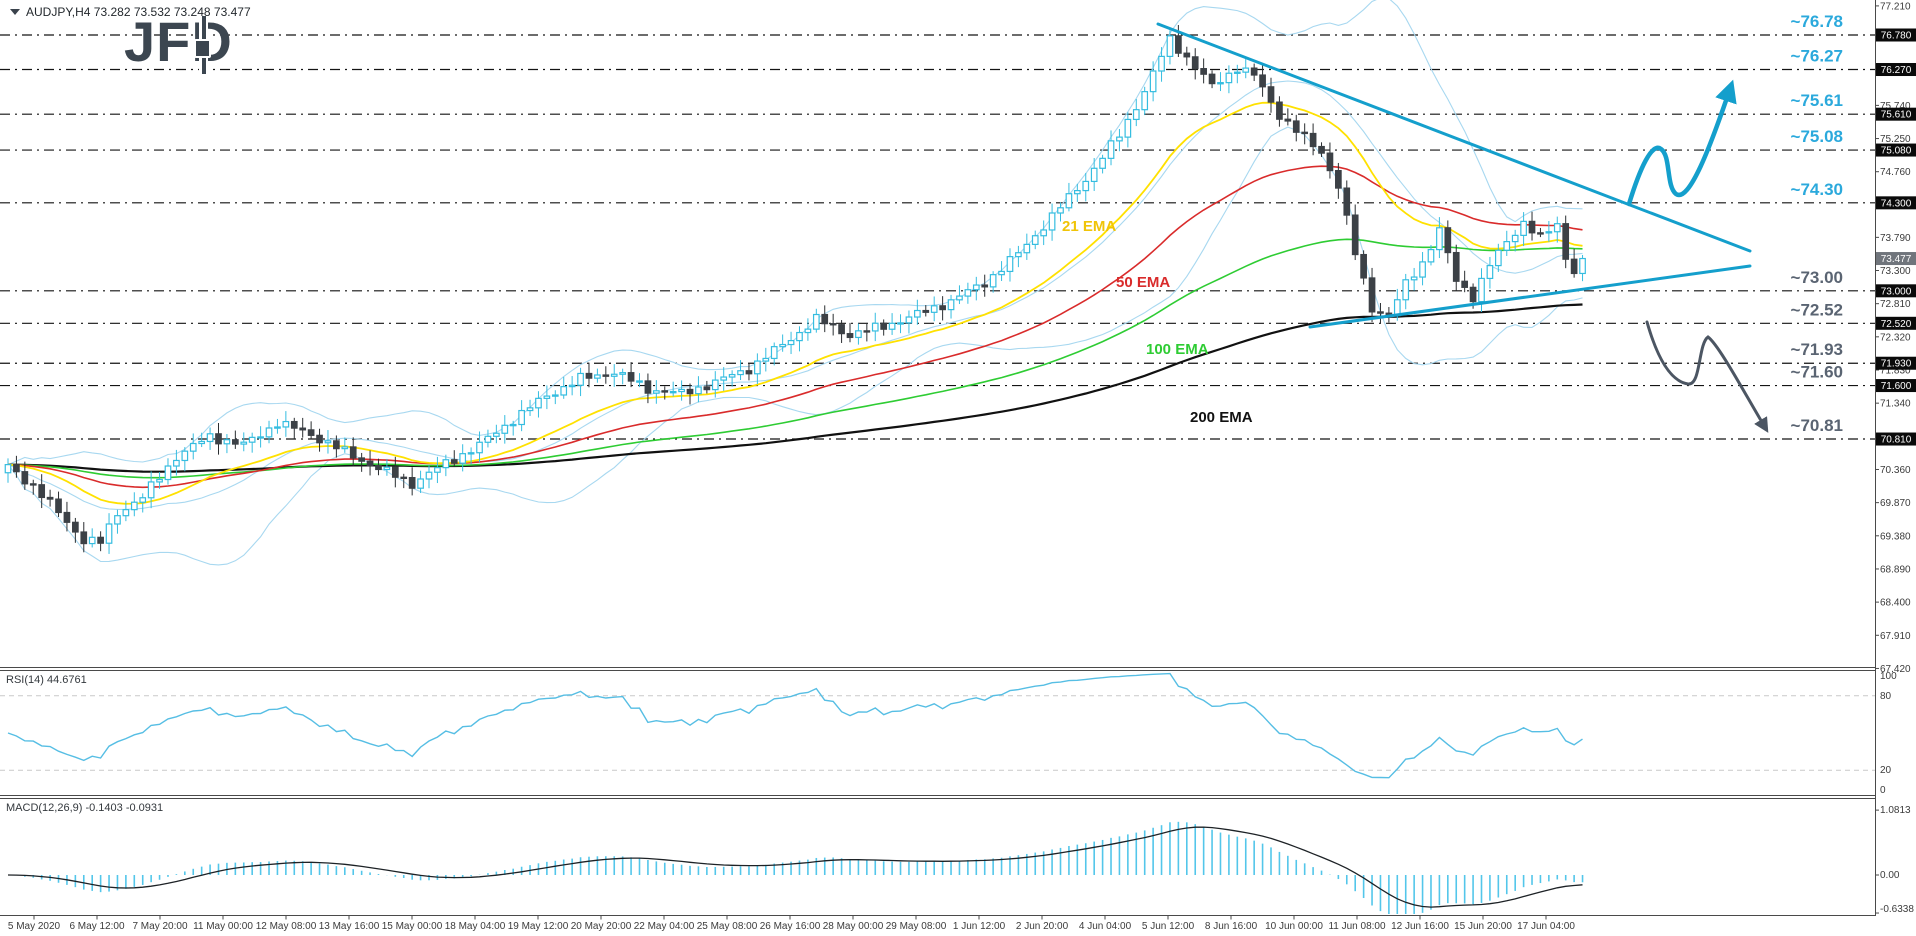 This screenshot has height=936, width=1916. I want to click on symbol-info: AUDJPY,H4 73.282 73.532 73.248 73.477, so click(130, 12).